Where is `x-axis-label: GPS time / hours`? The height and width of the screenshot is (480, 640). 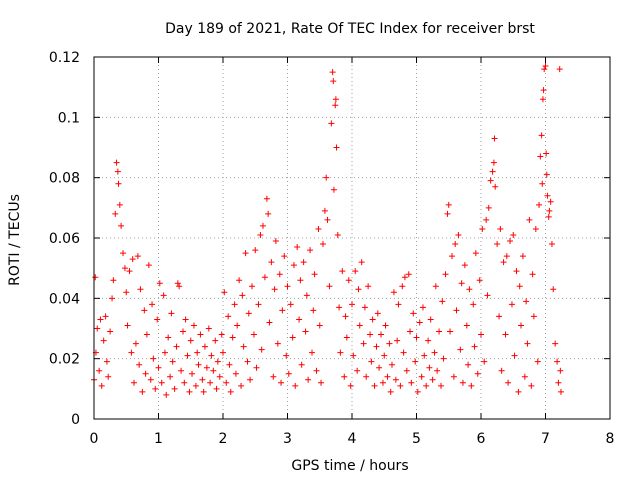 x-axis-label: GPS time / hours is located at coordinates (349, 466).